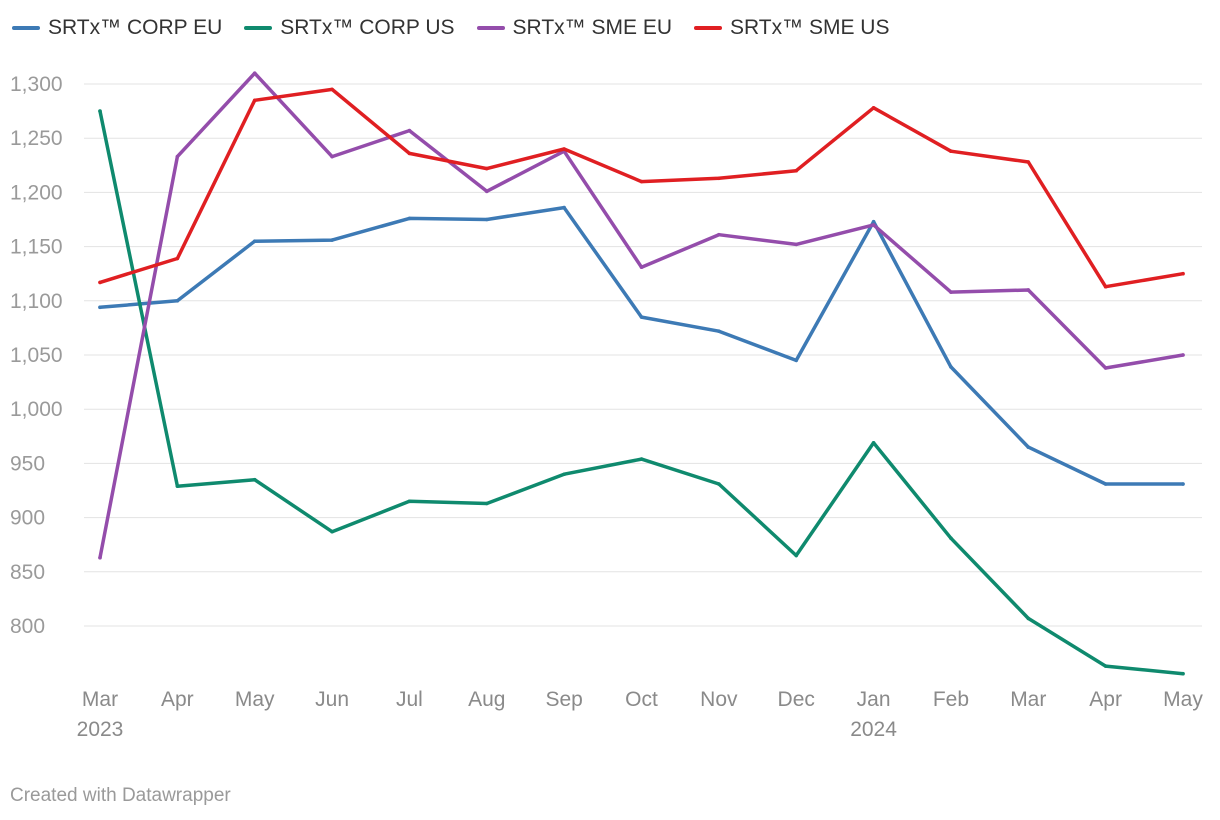  What do you see at coordinates (135, 27) in the screenshot?
I see `legend-label: SRTx™ CORP EU` at bounding box center [135, 27].